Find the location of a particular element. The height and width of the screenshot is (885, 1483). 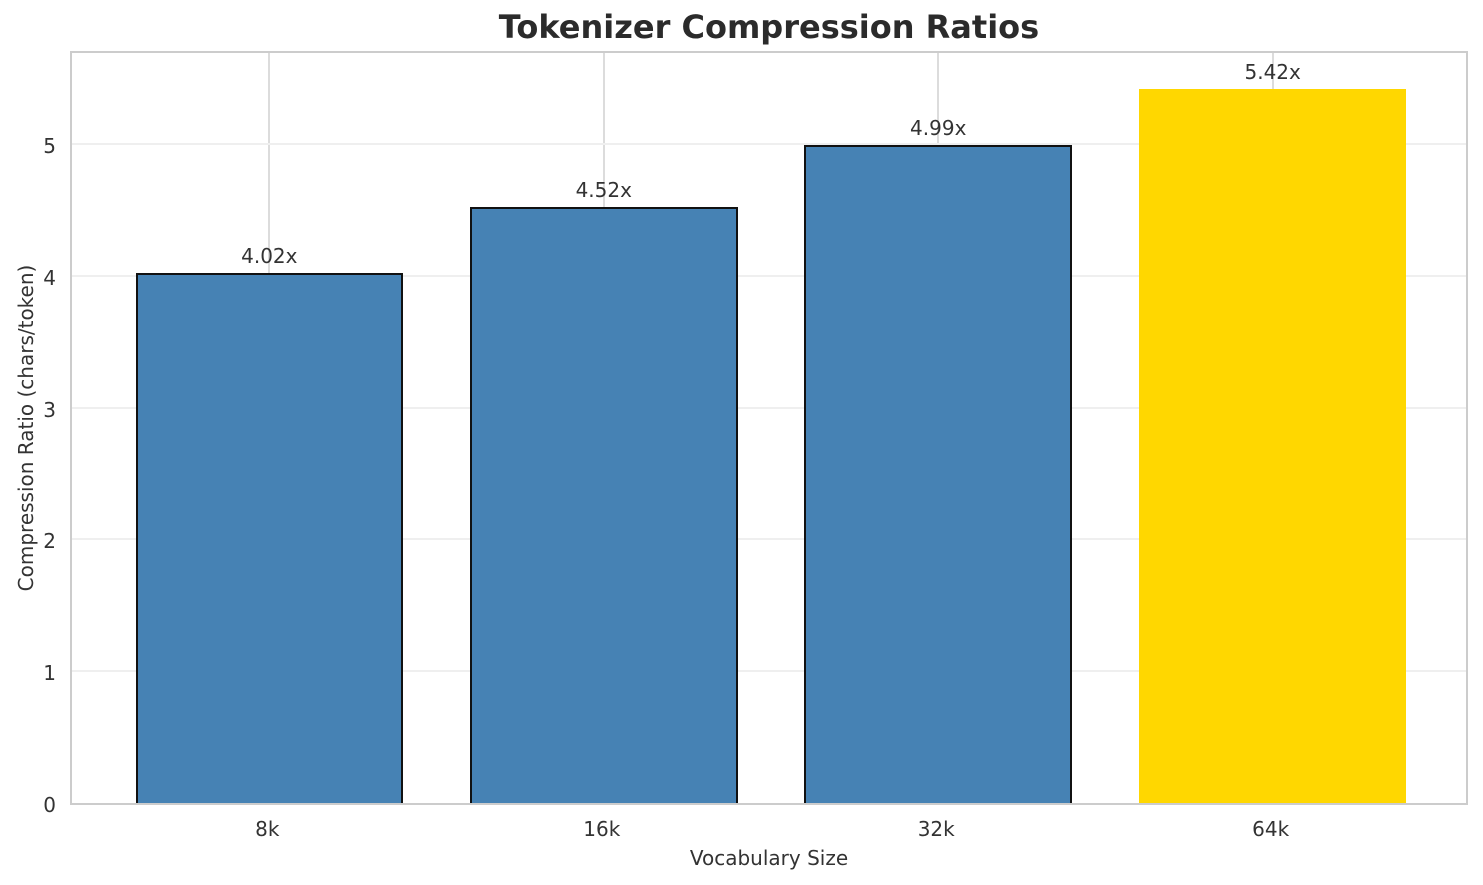

x-tick-label: 16k is located at coordinates (602, 829).